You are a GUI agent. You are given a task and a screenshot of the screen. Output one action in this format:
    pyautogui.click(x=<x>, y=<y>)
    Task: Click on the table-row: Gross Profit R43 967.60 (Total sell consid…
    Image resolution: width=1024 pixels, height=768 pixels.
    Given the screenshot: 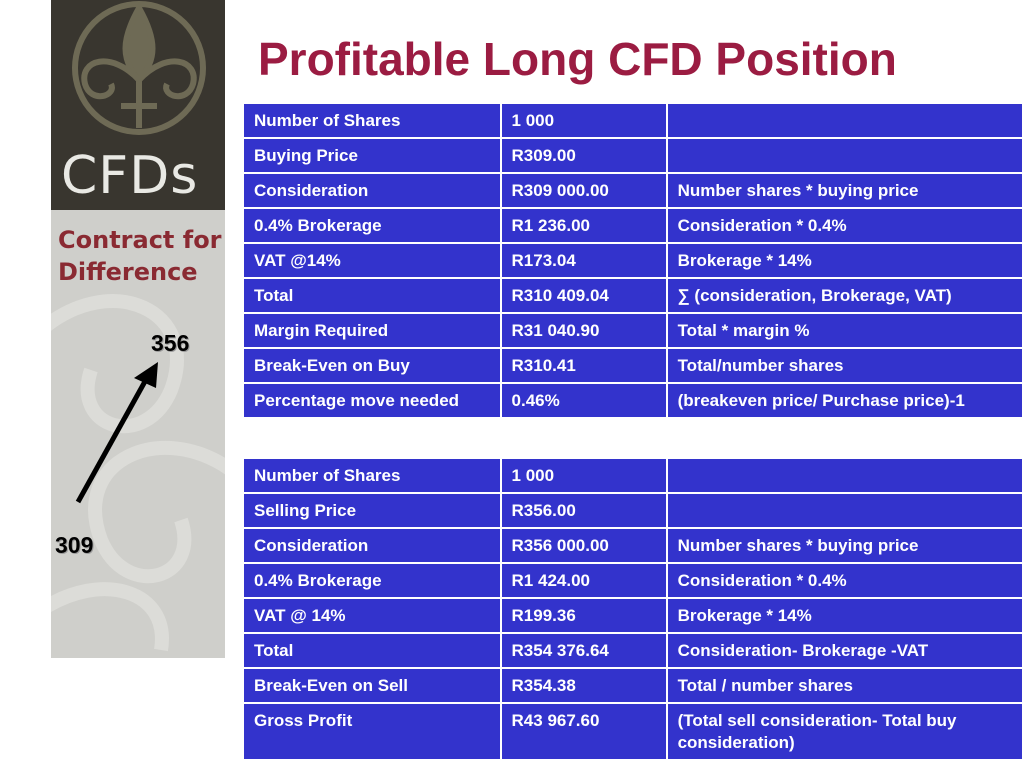 What is the action you would take?
    pyautogui.click(x=633, y=731)
    